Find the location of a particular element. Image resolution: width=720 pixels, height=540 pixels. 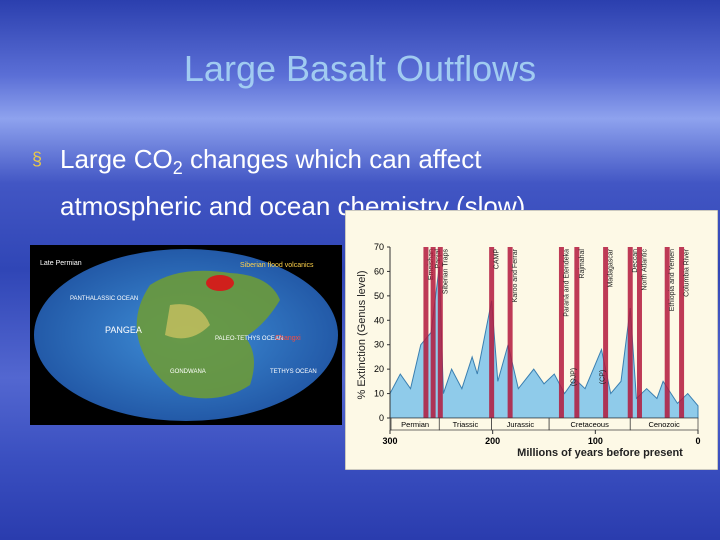

y-tick-label: 30 is located at coordinates (379, 345).